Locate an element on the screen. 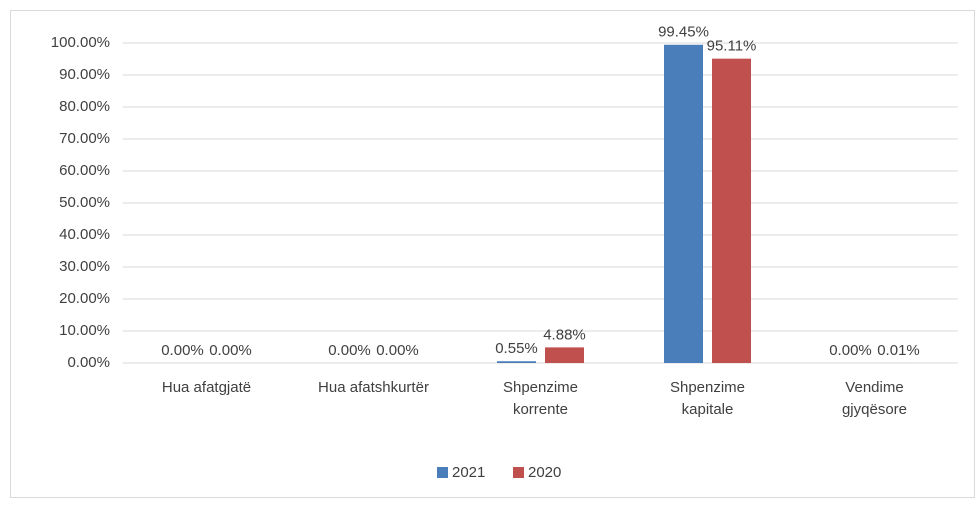 This screenshot has height=508, width=979. data-label: 95.11% is located at coordinates (732, 46).